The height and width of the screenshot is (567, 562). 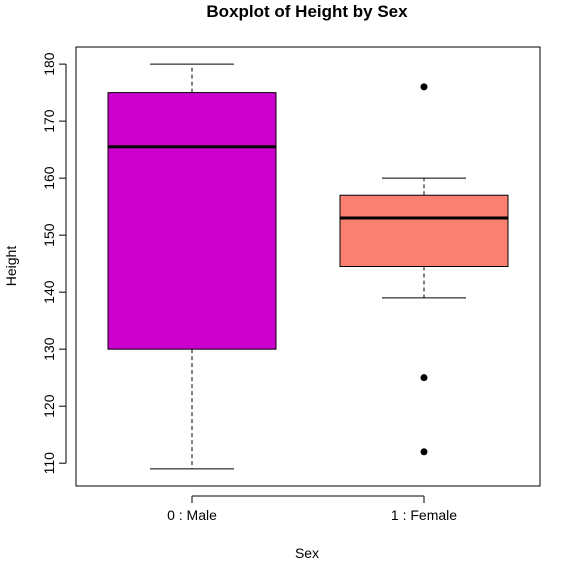 I want to click on y-axis-label: Height, so click(x=11, y=266).